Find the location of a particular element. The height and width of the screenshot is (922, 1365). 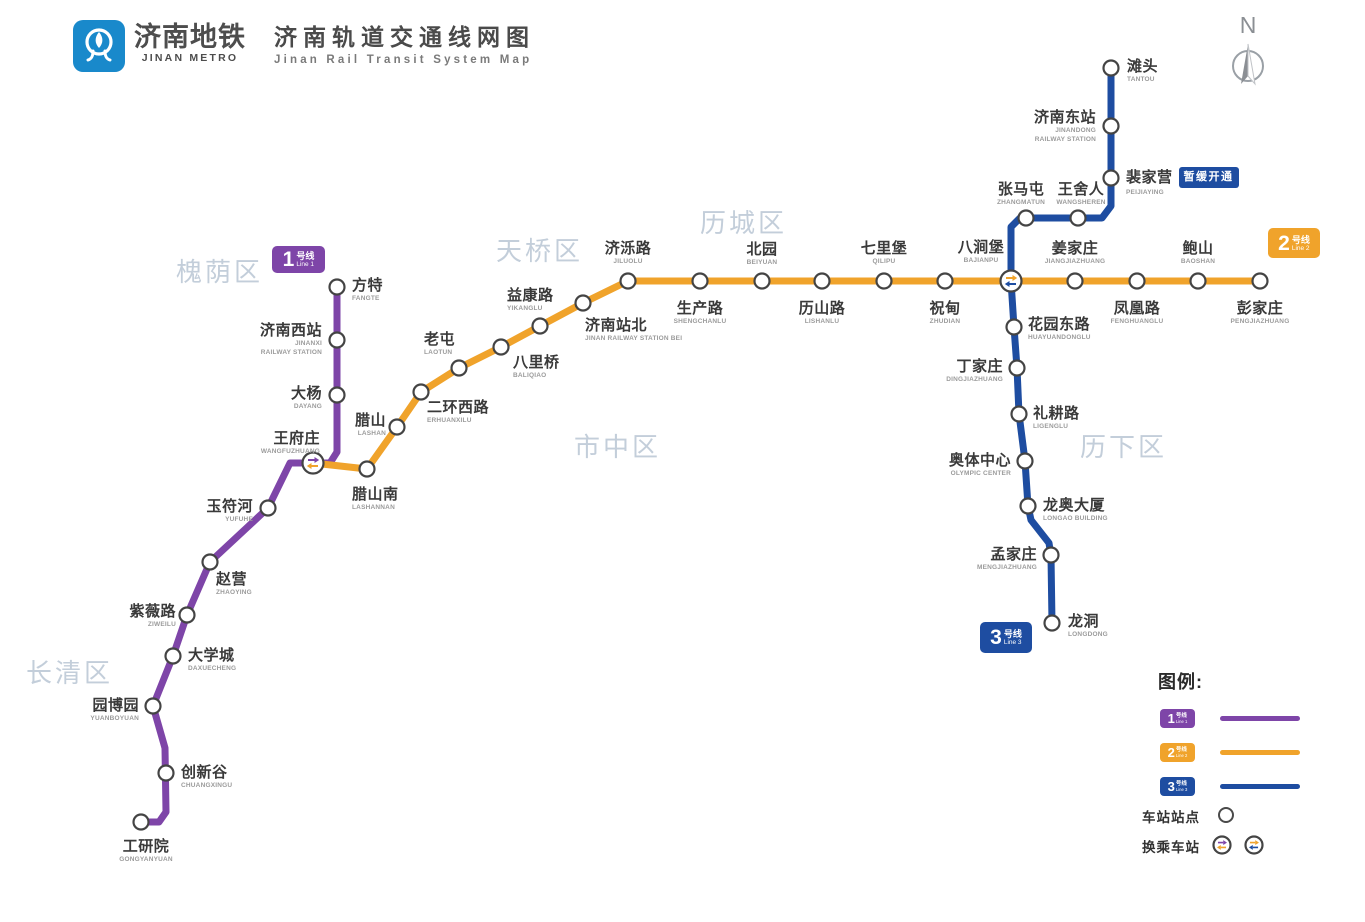

line-1-number: 1 is located at coordinates (1171, 718).